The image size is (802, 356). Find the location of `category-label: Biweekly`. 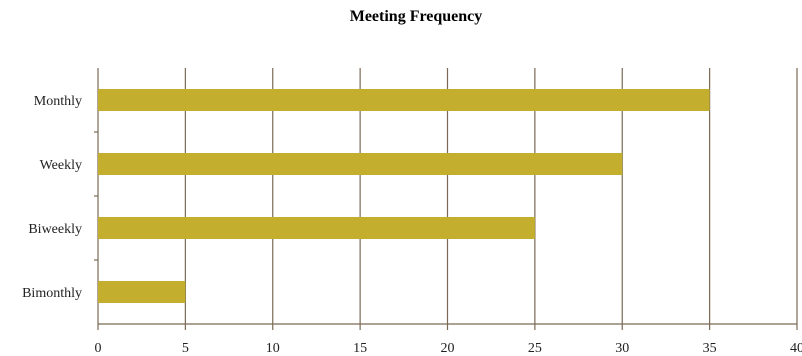

category-label: Biweekly is located at coordinates (55, 229).